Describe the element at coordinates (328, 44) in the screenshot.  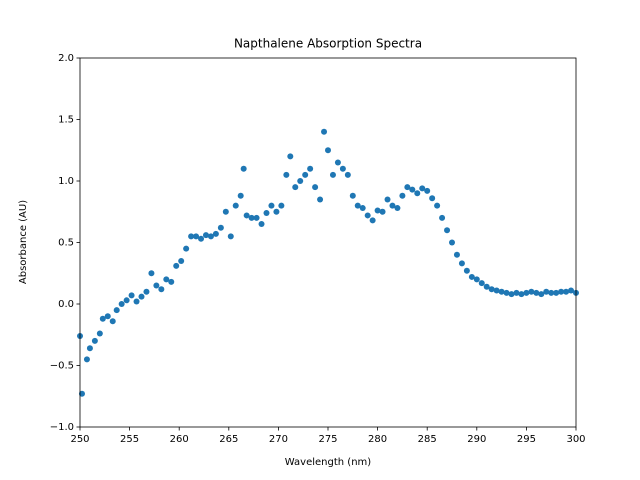
I see `chart-title: Napthalene Absorption Spectra` at that location.